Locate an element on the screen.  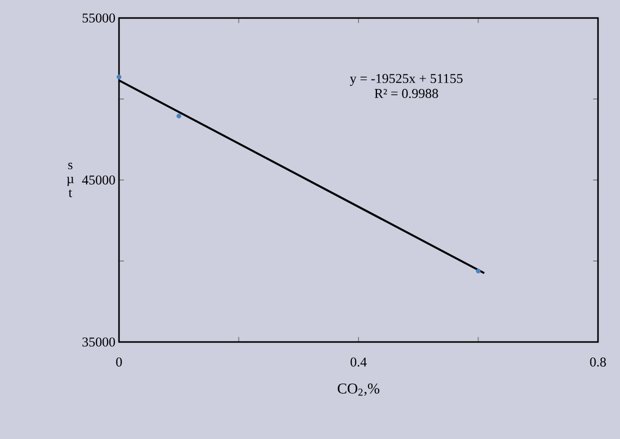
y-tick-label: 45000 is located at coordinates (98, 180).